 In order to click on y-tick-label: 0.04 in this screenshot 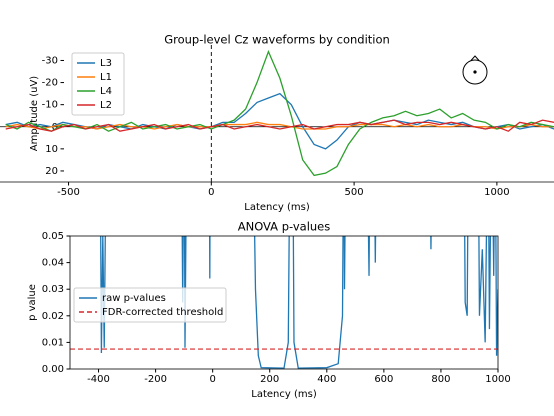, I will do `click(53, 263)`.